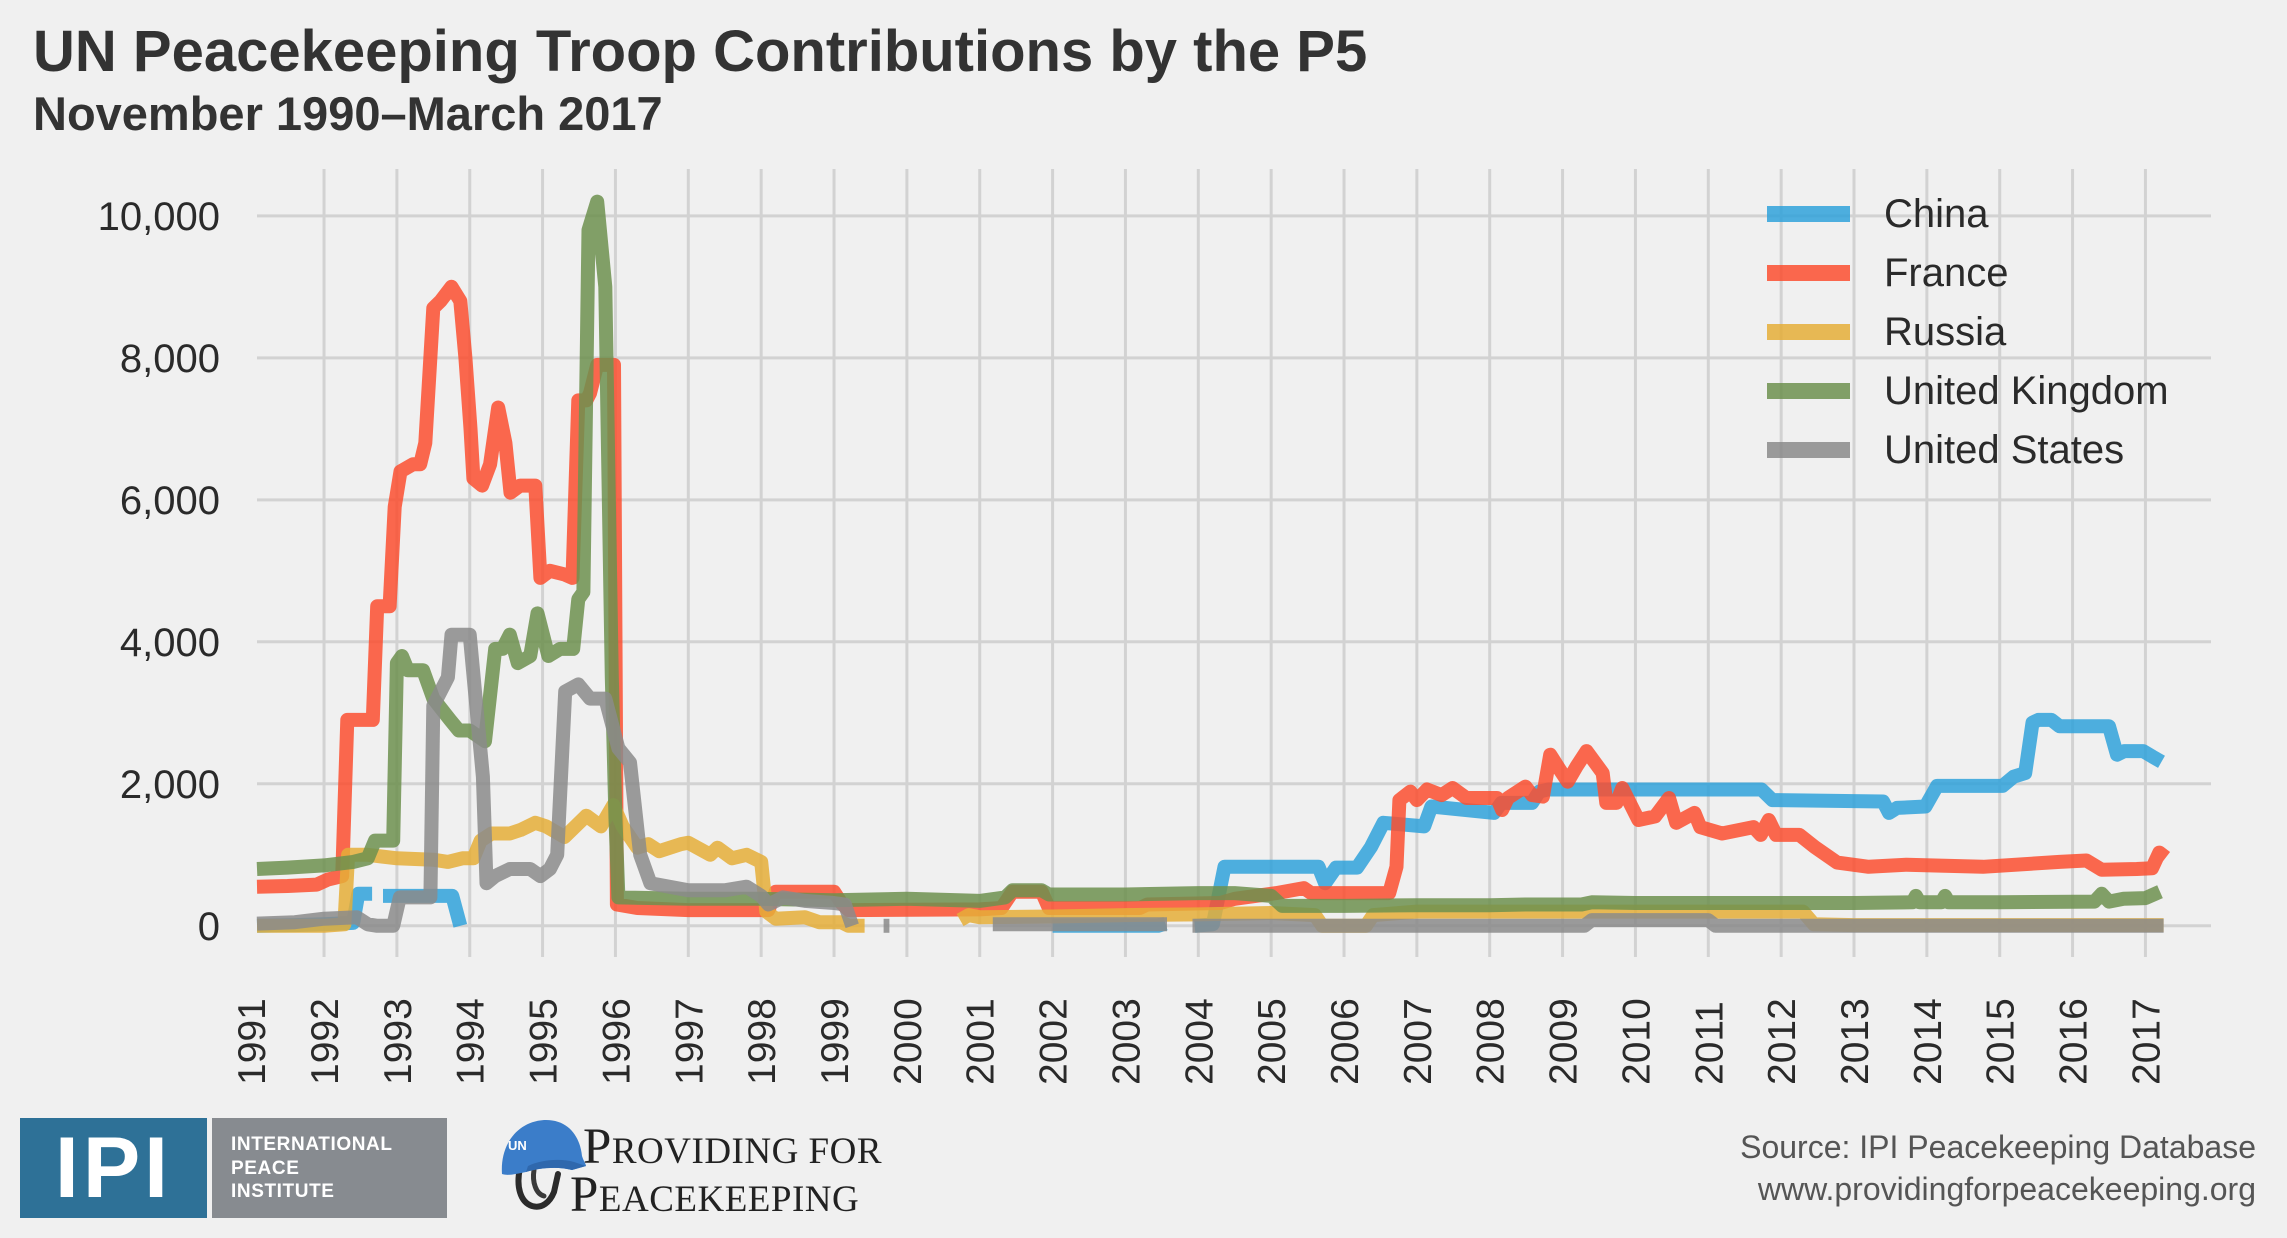  What do you see at coordinates (544, 1041) in the screenshot?
I see `x-tick-label: 1995` at bounding box center [544, 1041].